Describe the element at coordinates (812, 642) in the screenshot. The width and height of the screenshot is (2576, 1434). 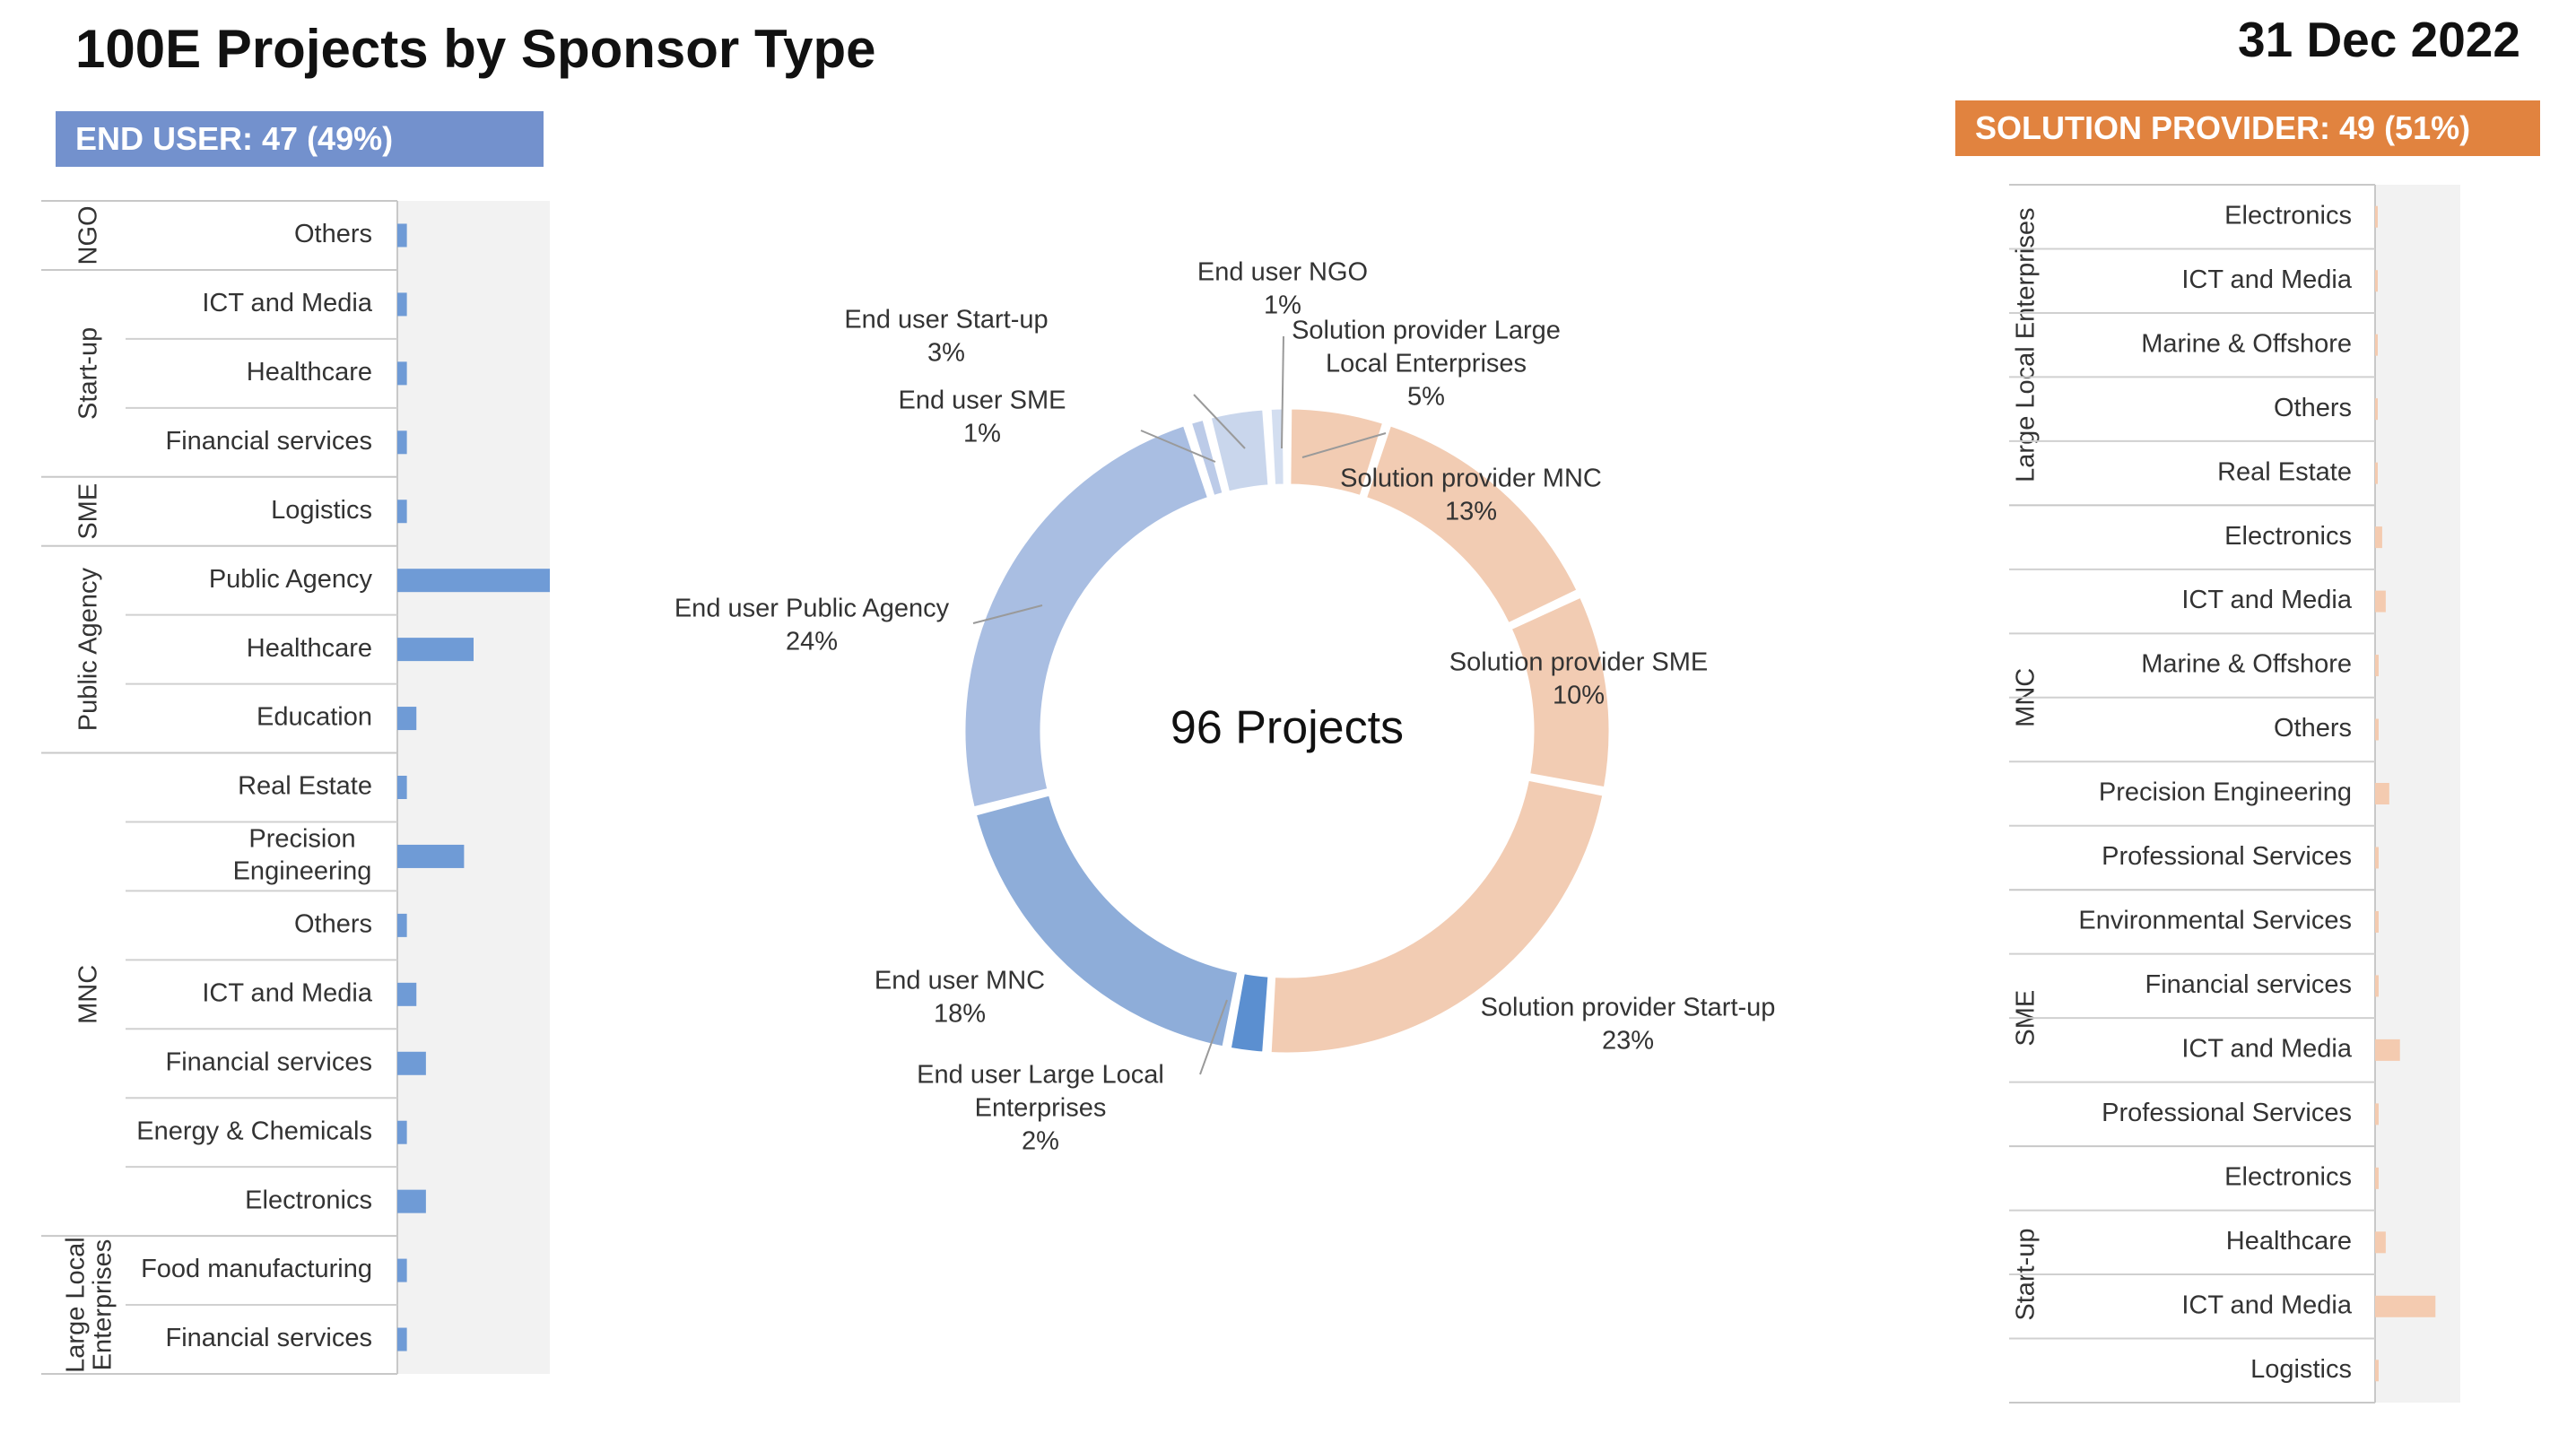
I see `slice-percent-label: 24%` at that location.